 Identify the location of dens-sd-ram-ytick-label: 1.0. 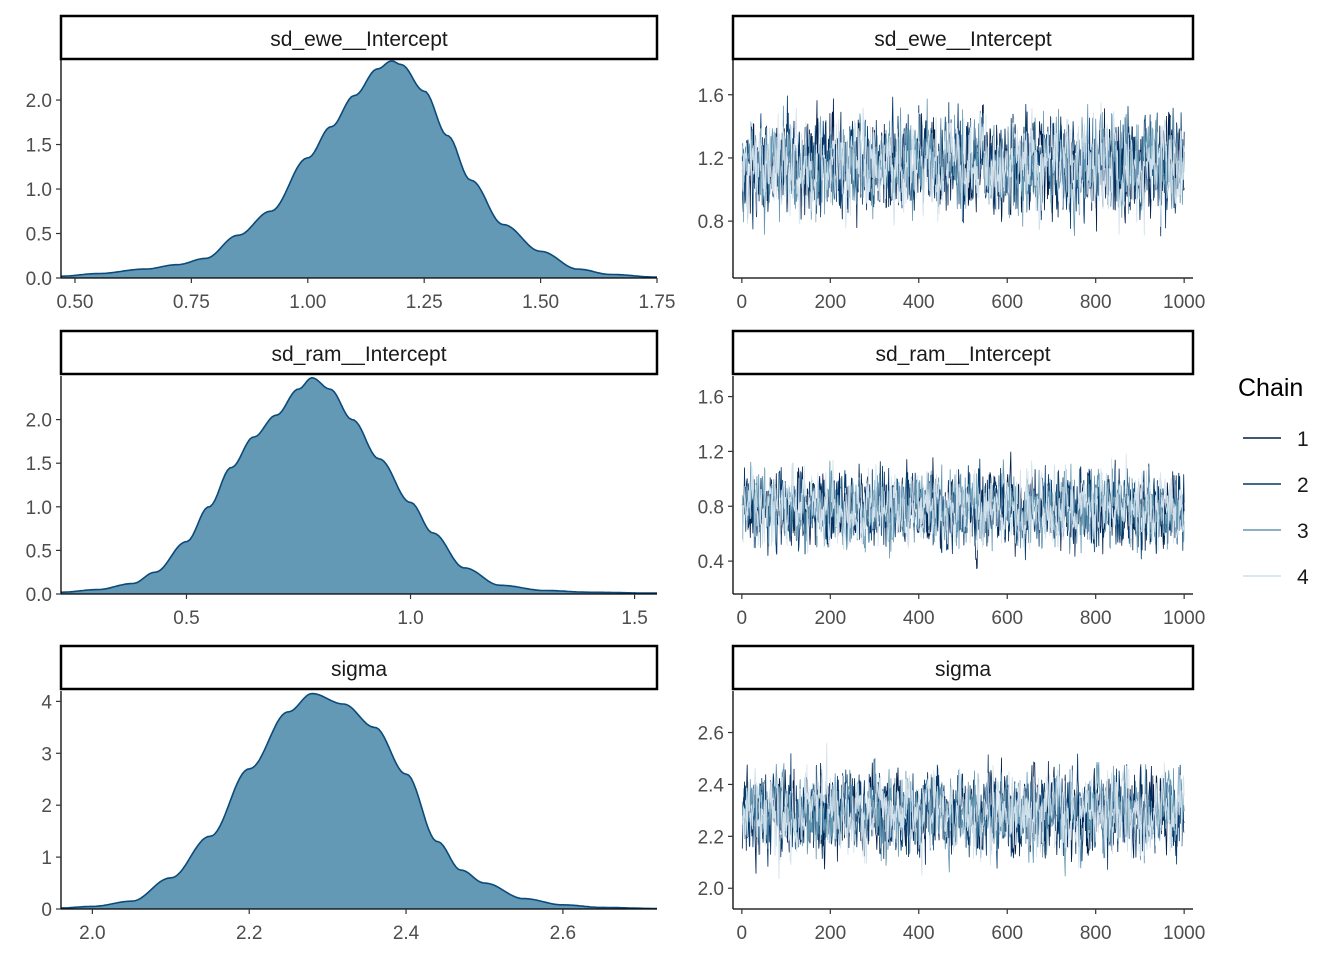
(39, 508).